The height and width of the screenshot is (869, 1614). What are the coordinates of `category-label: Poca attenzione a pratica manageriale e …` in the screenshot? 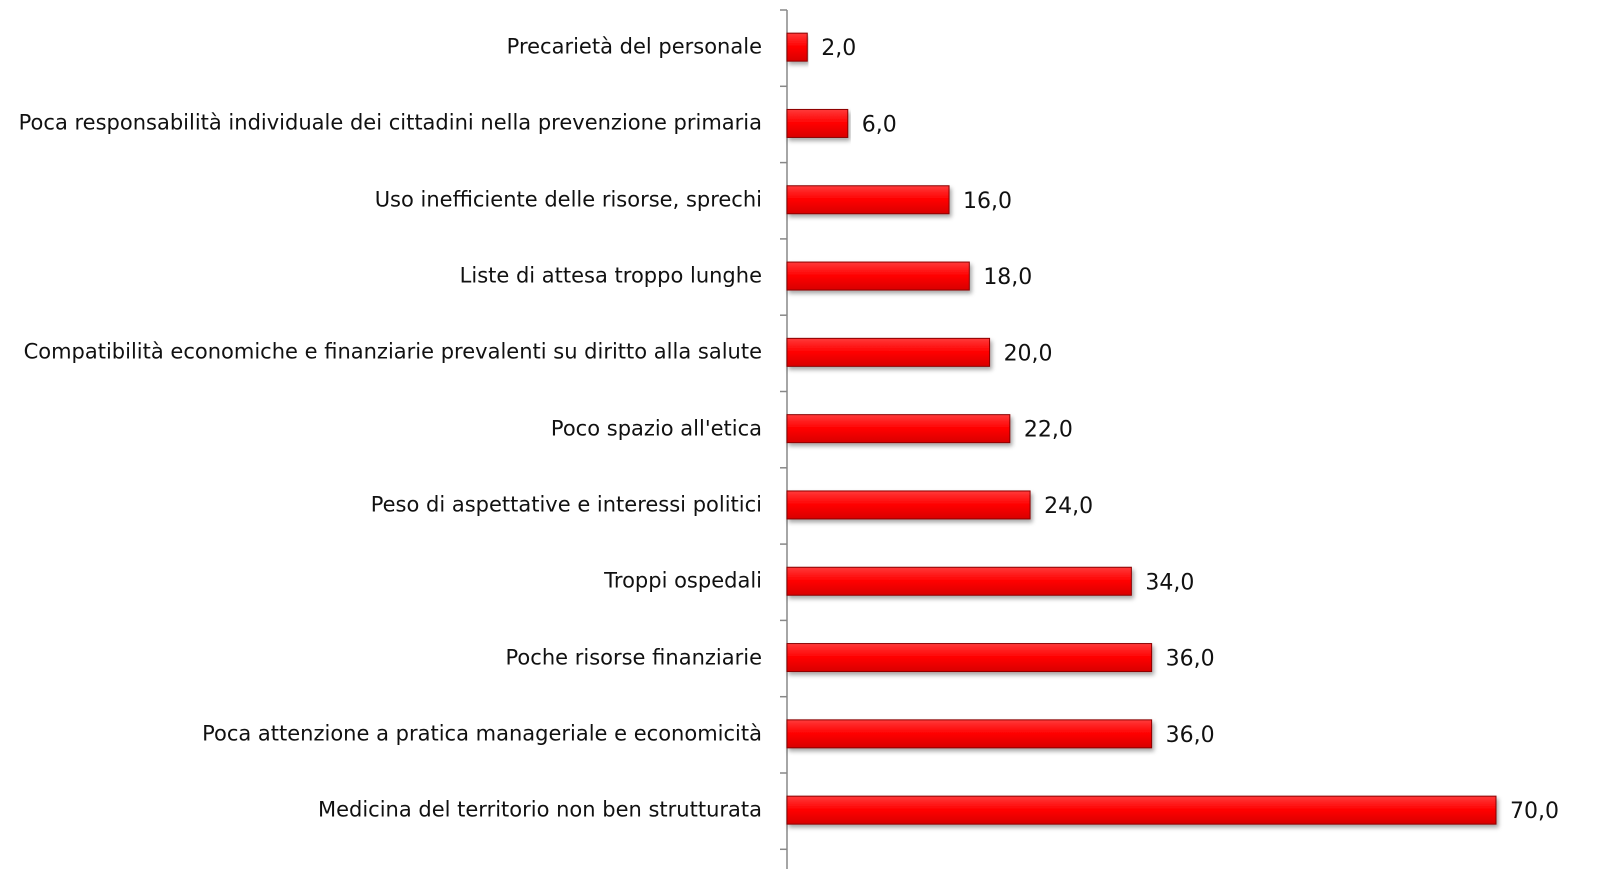 It's located at (482, 733).